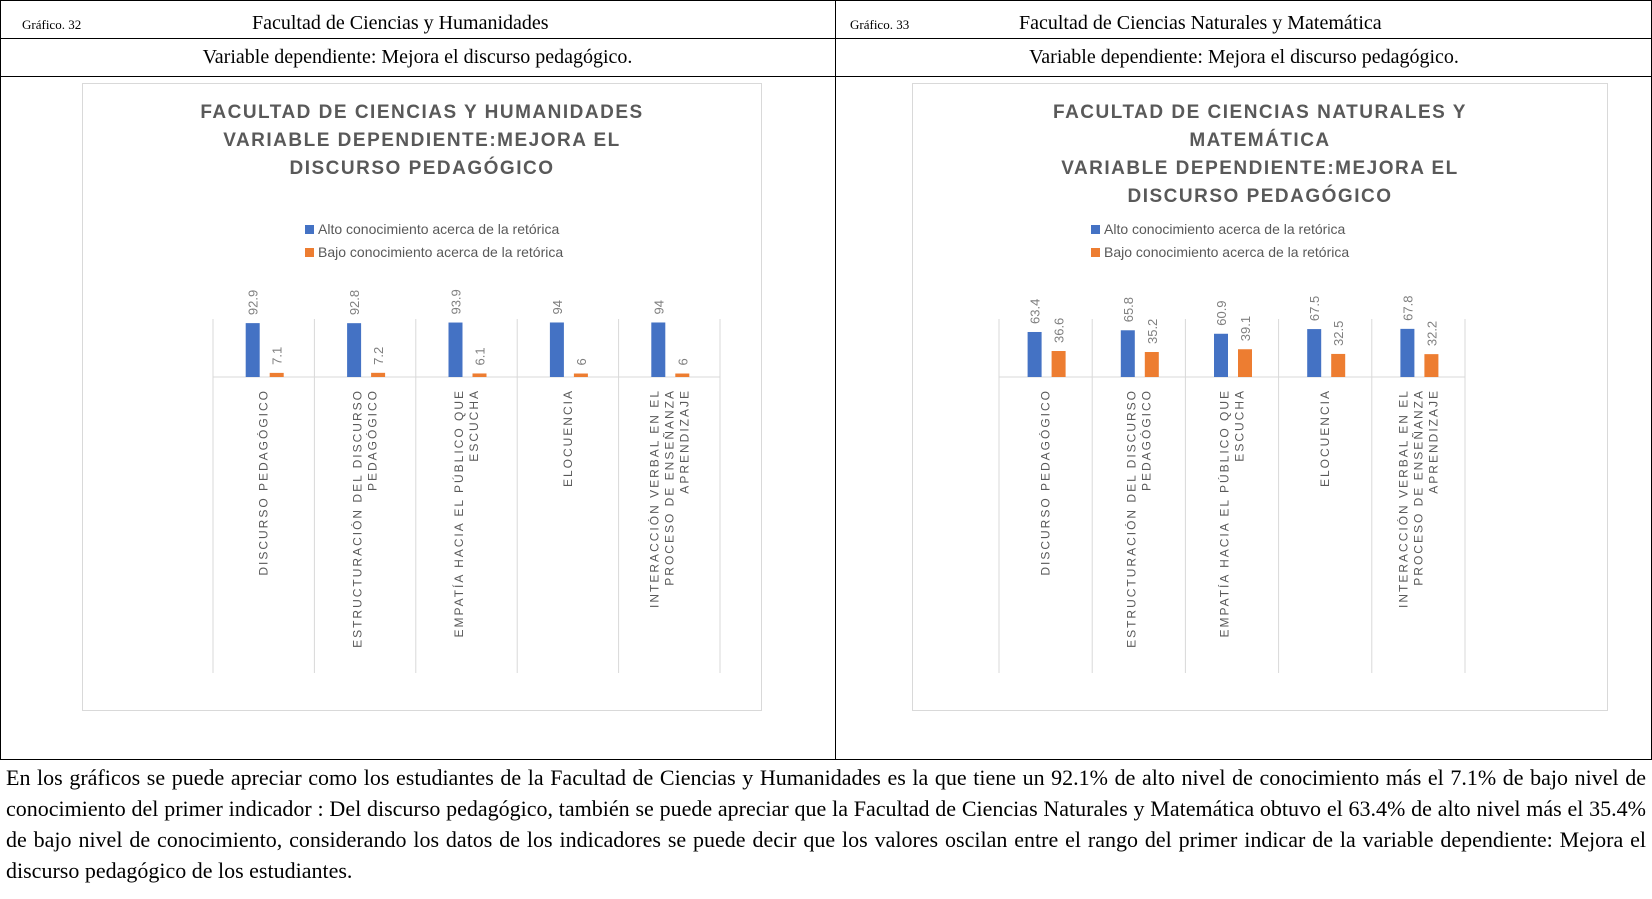 The width and height of the screenshot is (1652, 899). Describe the element at coordinates (421, 112) in the screenshot. I see `chart-title-line: FACULTAD DE CIENCIAS Y HUMANIDADES` at that location.